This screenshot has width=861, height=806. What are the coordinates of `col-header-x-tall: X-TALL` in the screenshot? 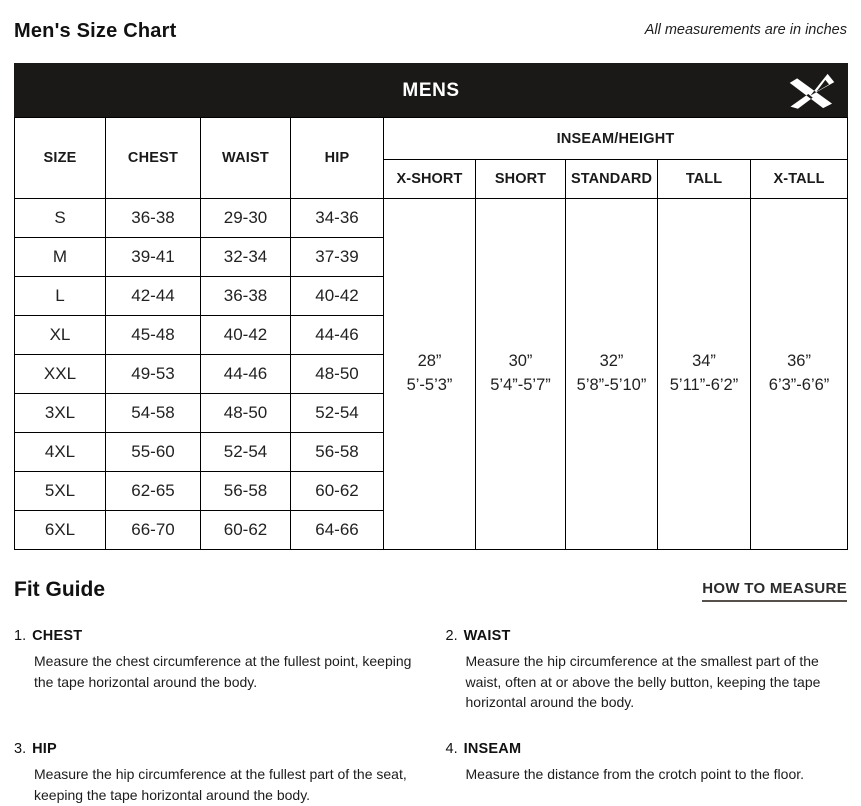 It's located at (799, 179).